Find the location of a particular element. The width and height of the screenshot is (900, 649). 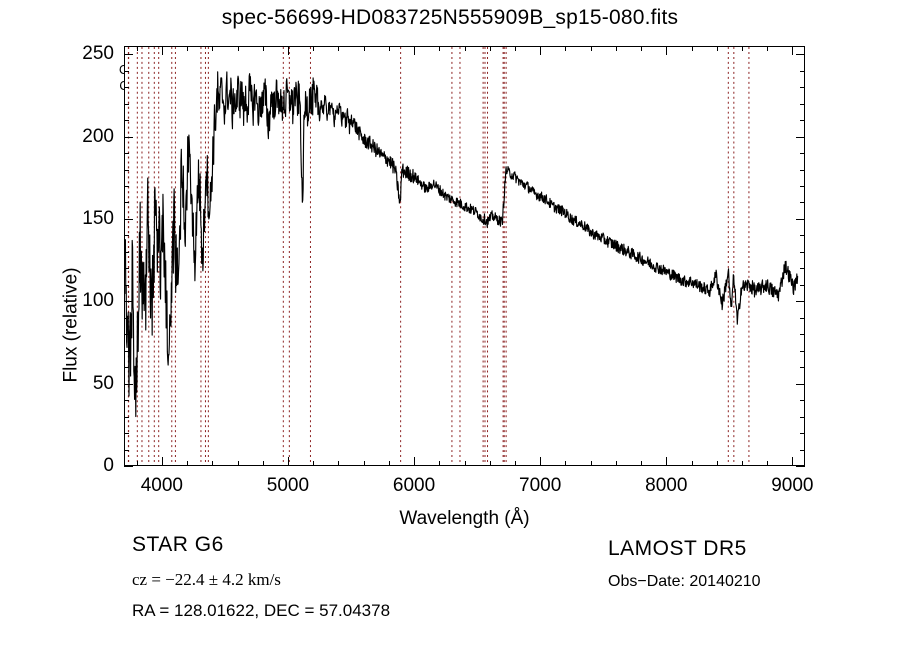

coordinates-text: RA = 128.01622, DEC = 57.04378 is located at coordinates (261, 610).